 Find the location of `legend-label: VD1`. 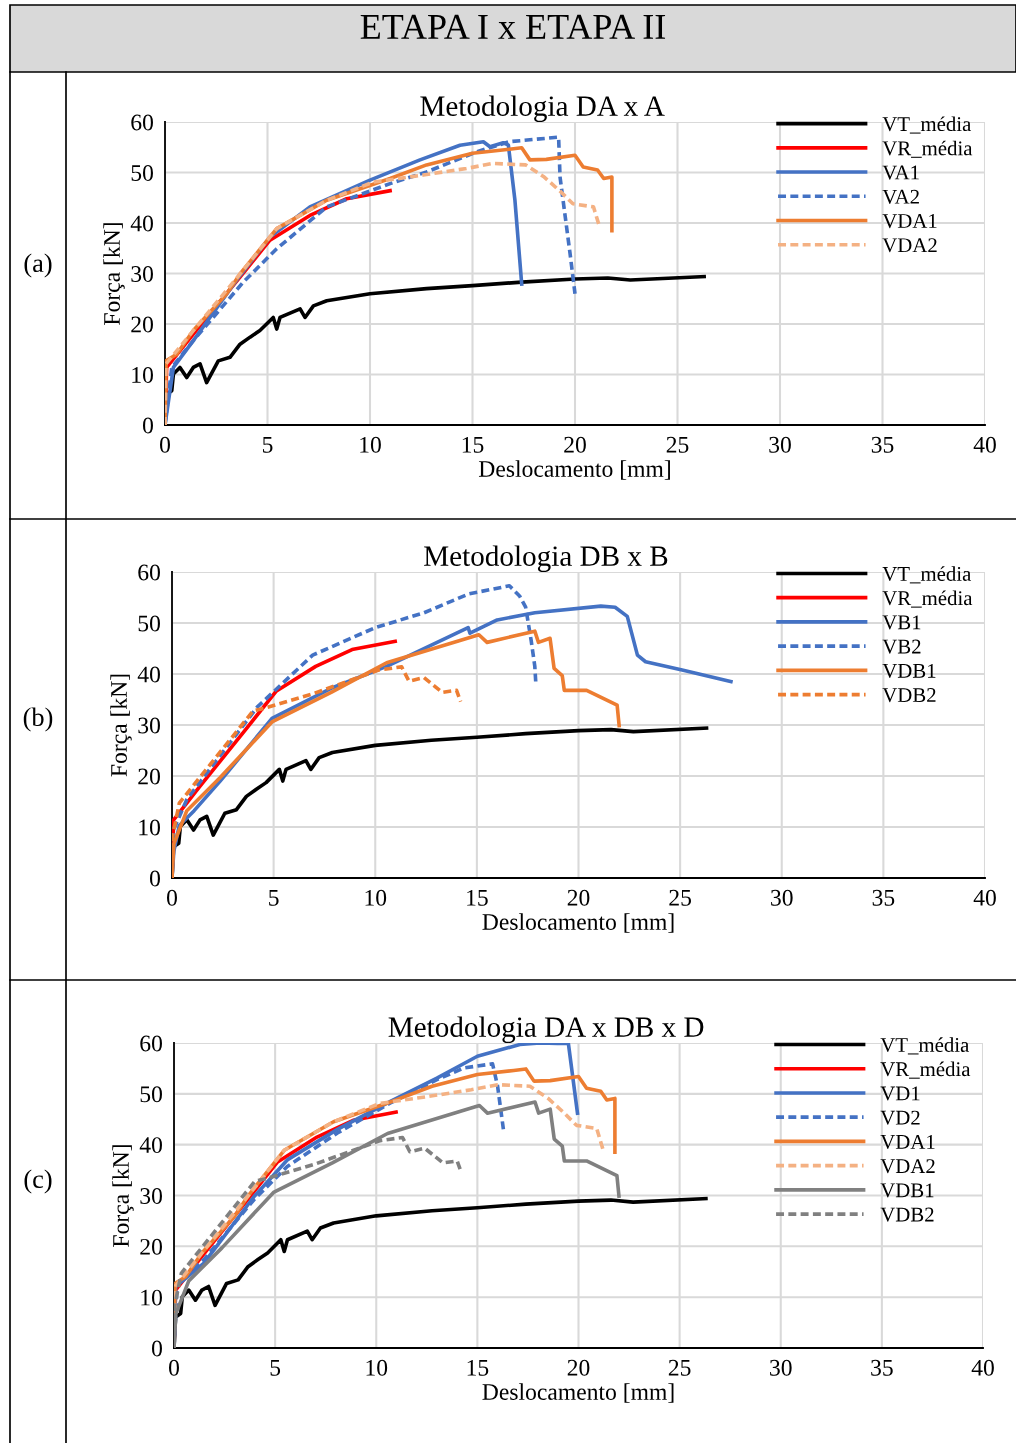

legend-label: VD1 is located at coordinates (900, 1093).